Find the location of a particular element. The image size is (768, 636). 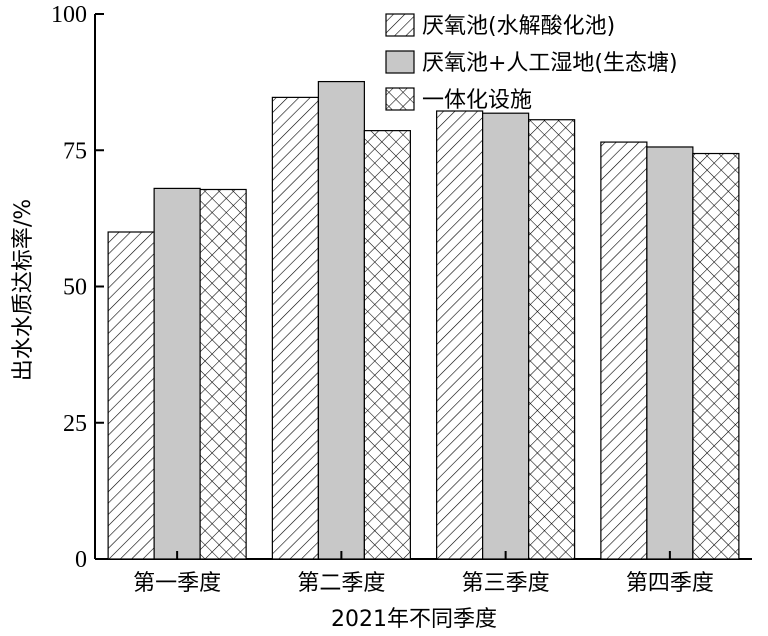

legend: 厌氧池(水解酸化池) 厌氧池+人工湿地(生态塘) 一体化设施 is located at coordinates (531, 63).